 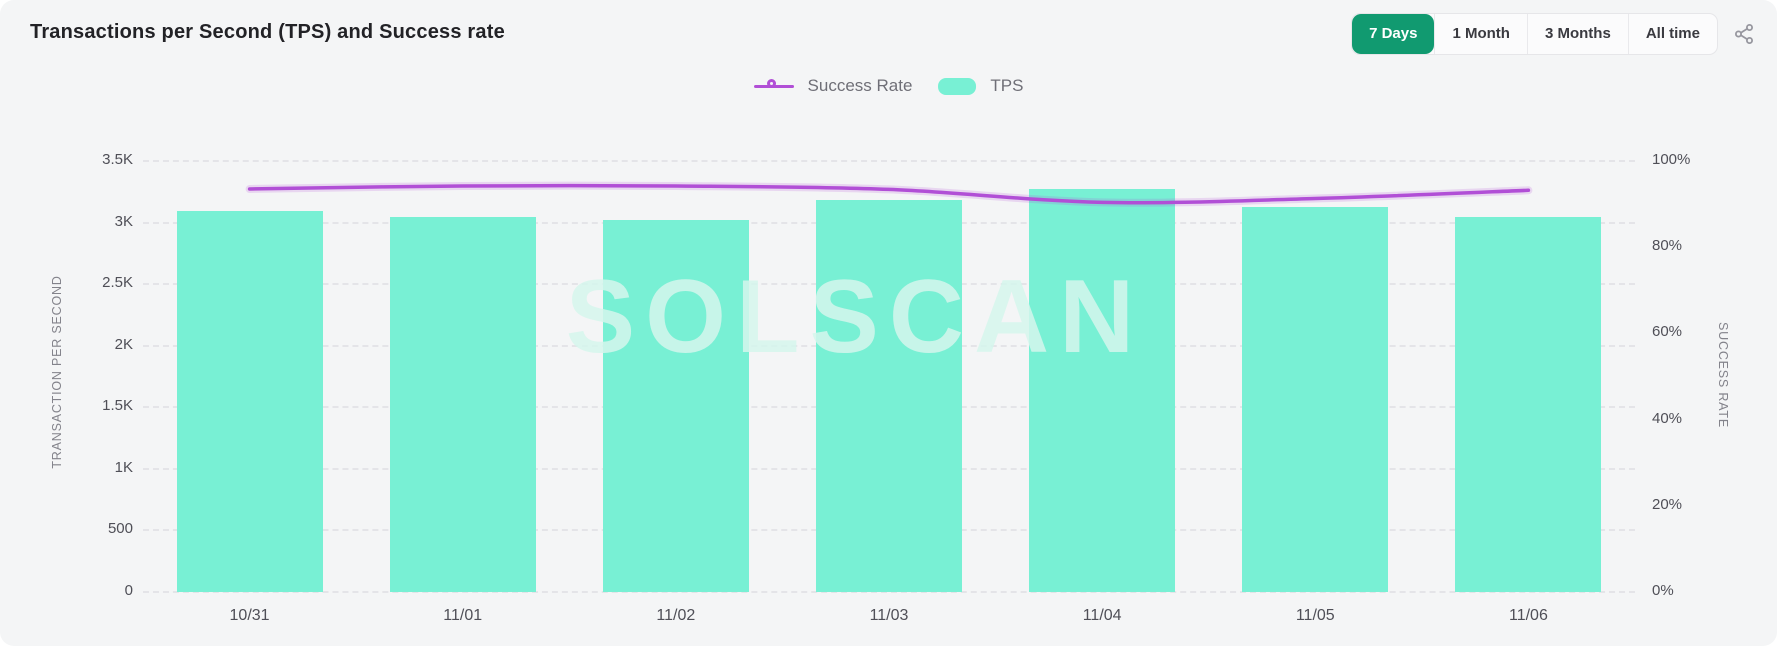 What do you see at coordinates (123, 467) in the screenshot?
I see `left-axis-tick: 1K` at bounding box center [123, 467].